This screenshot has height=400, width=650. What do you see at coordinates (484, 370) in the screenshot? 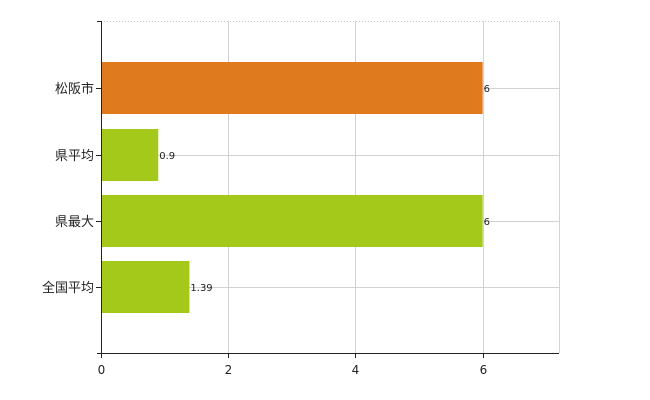
I see `x-tick-label: 6` at bounding box center [484, 370].